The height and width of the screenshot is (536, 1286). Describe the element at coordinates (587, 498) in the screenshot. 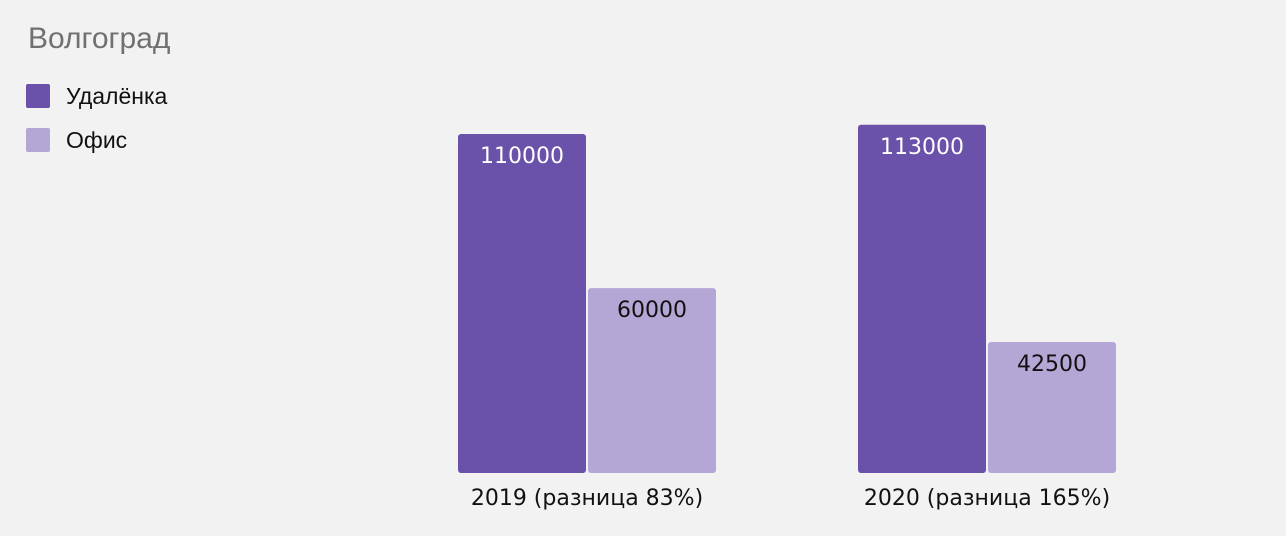

I see `category-label-0: 2019 (разница 83%)` at that location.